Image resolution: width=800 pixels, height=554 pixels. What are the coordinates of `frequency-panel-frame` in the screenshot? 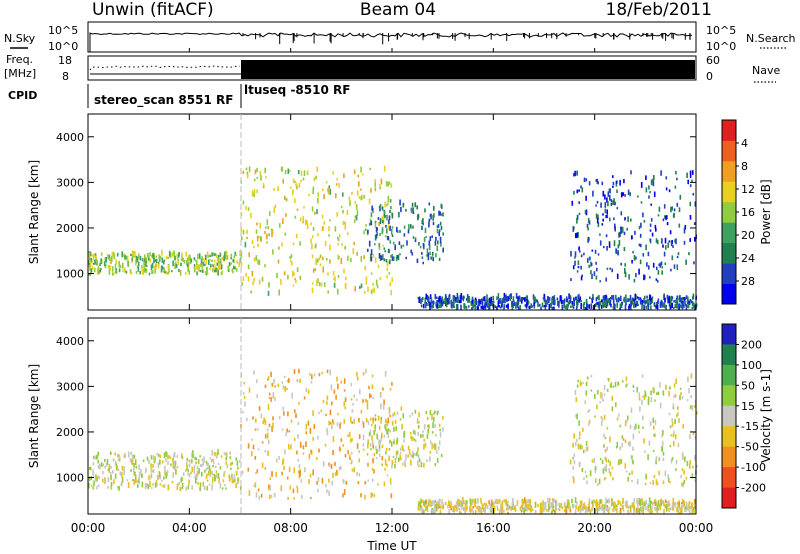 It's located at (392, 68).